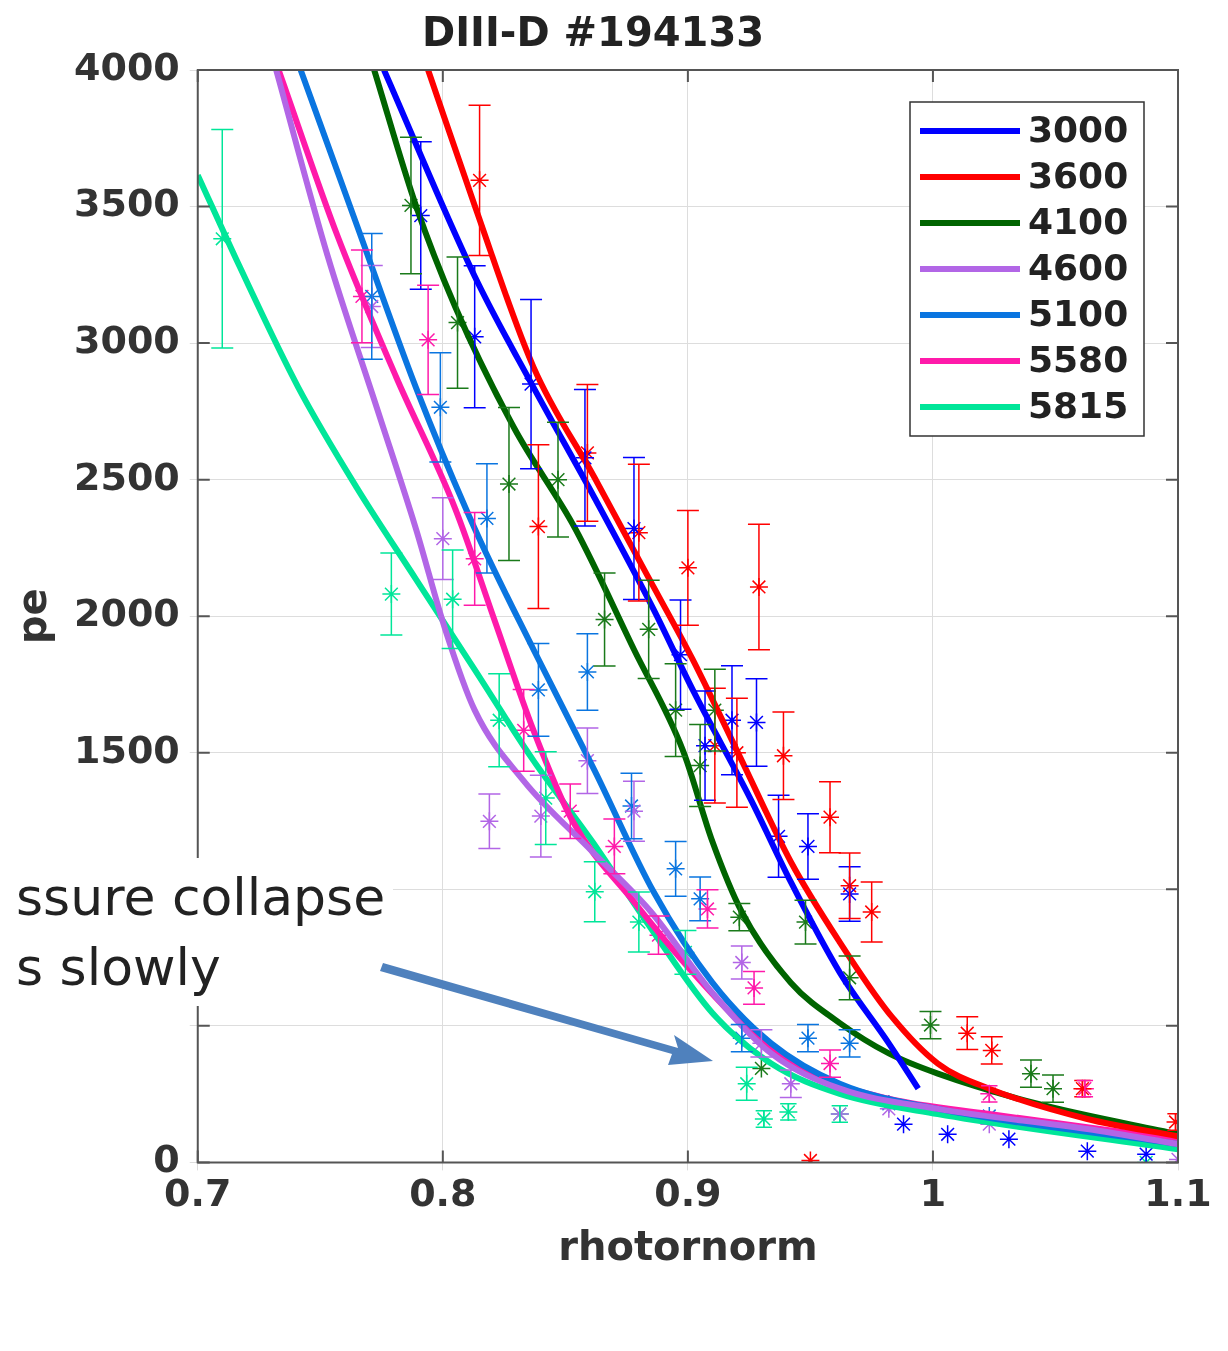  I want to click on legend-label: 5100, so click(1078, 314).